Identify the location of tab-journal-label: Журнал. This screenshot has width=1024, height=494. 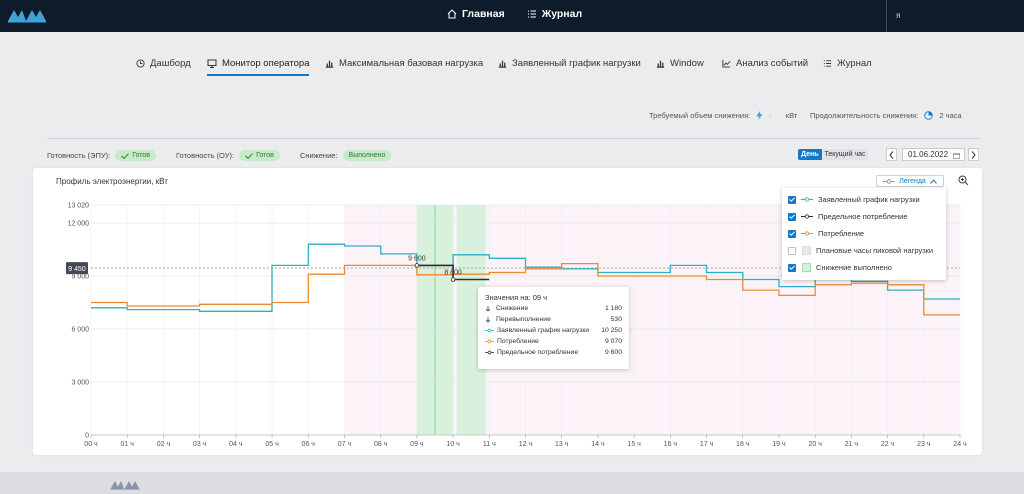
(854, 63).